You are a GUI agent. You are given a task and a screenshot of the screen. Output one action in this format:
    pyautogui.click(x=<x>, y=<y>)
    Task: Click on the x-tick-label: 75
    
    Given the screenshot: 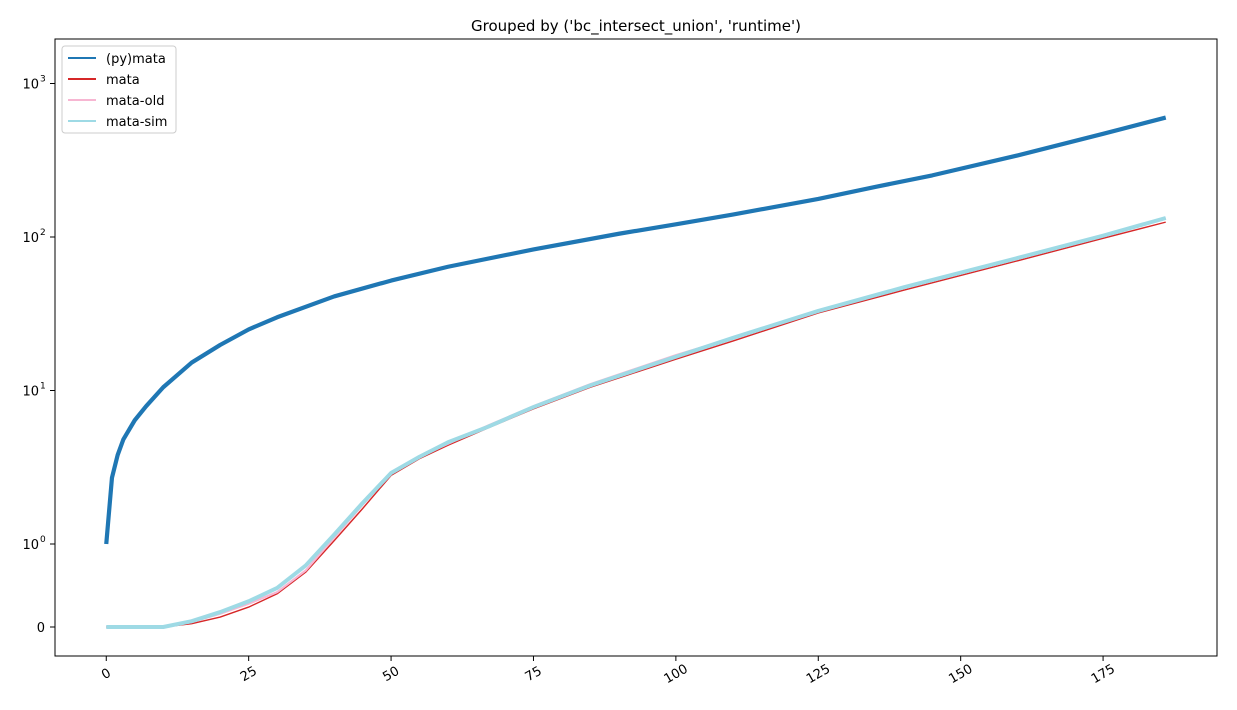 What is the action you would take?
    pyautogui.click(x=534, y=674)
    